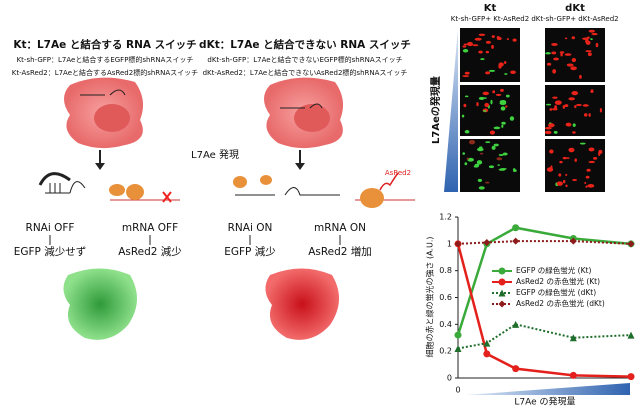 This screenshot has height=410, width=640. Describe the element at coordinates (340, 251) in the screenshot. I see `outcome-result: AsRed2 増加` at that location.